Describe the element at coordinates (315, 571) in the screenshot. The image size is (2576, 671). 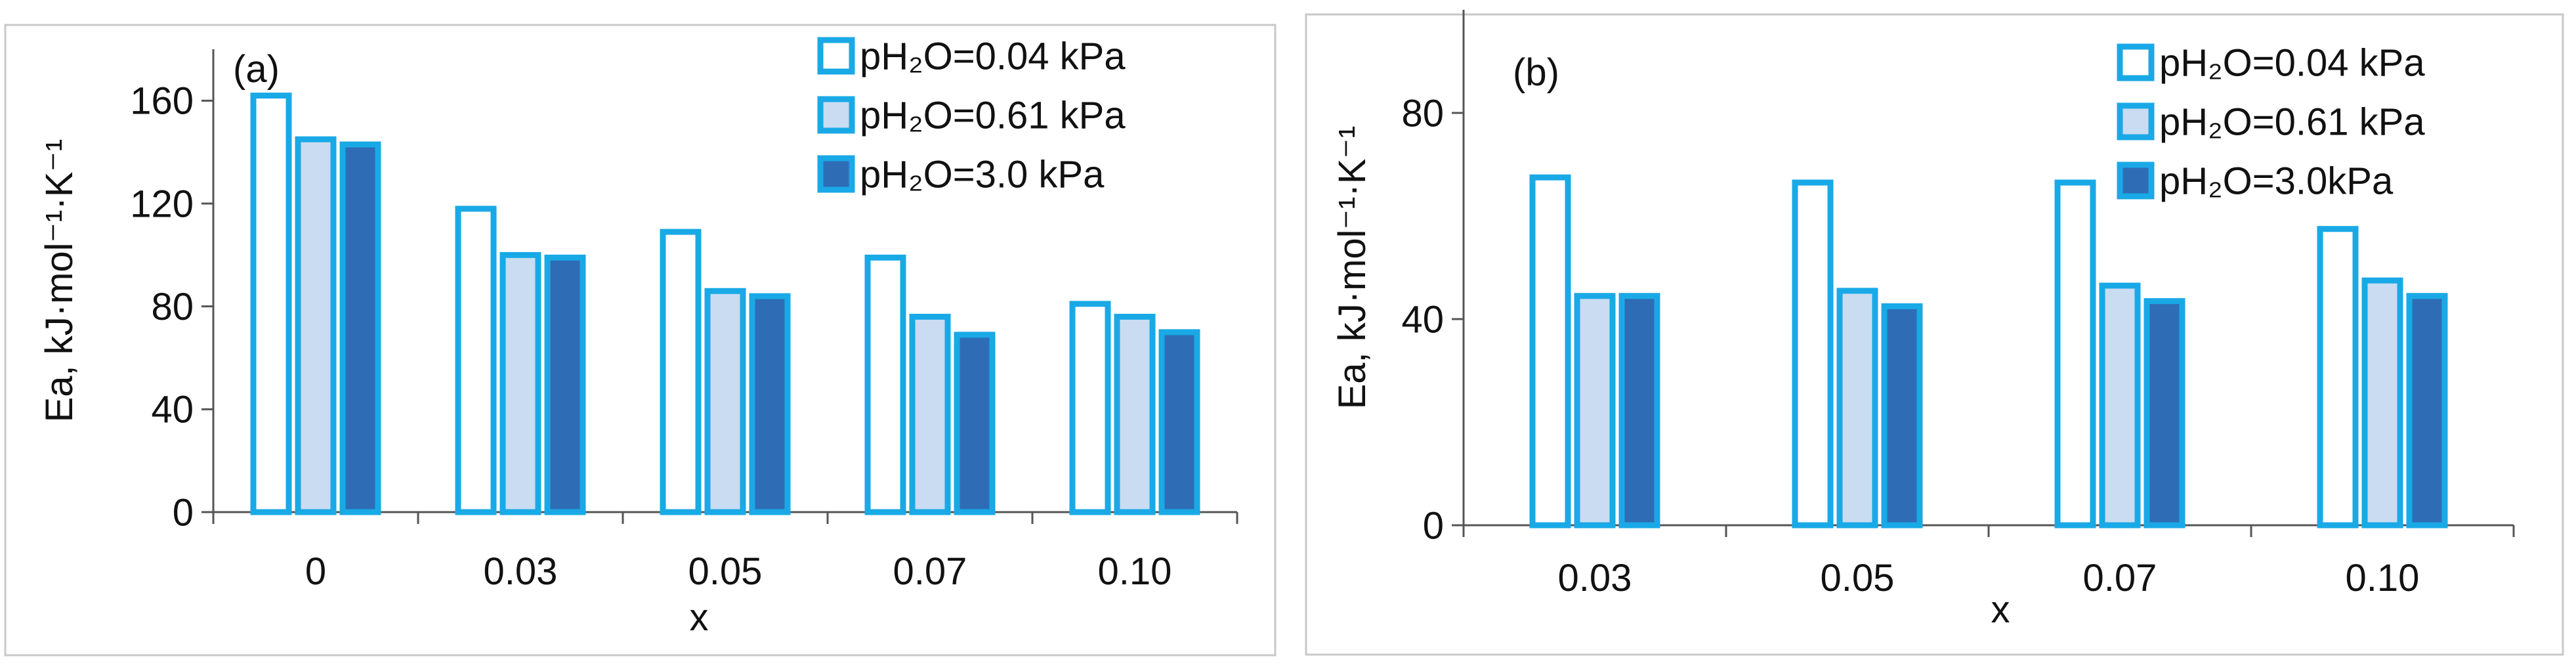
I see `x-tick-label: 0` at that location.